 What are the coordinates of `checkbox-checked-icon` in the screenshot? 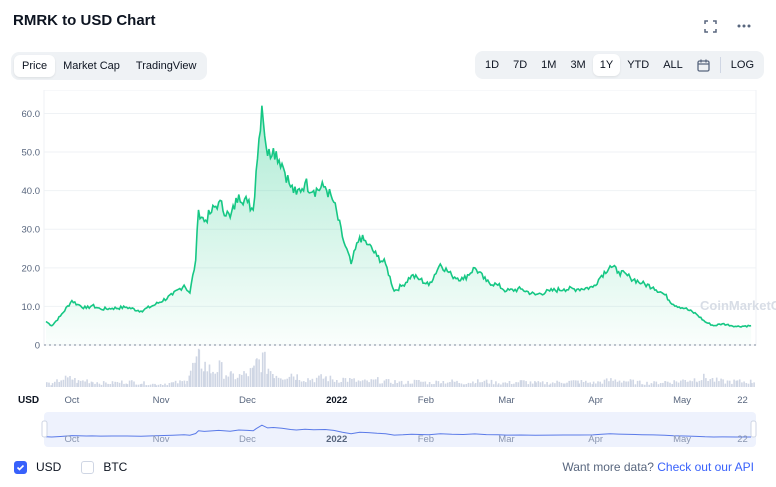 It's located at (20, 467).